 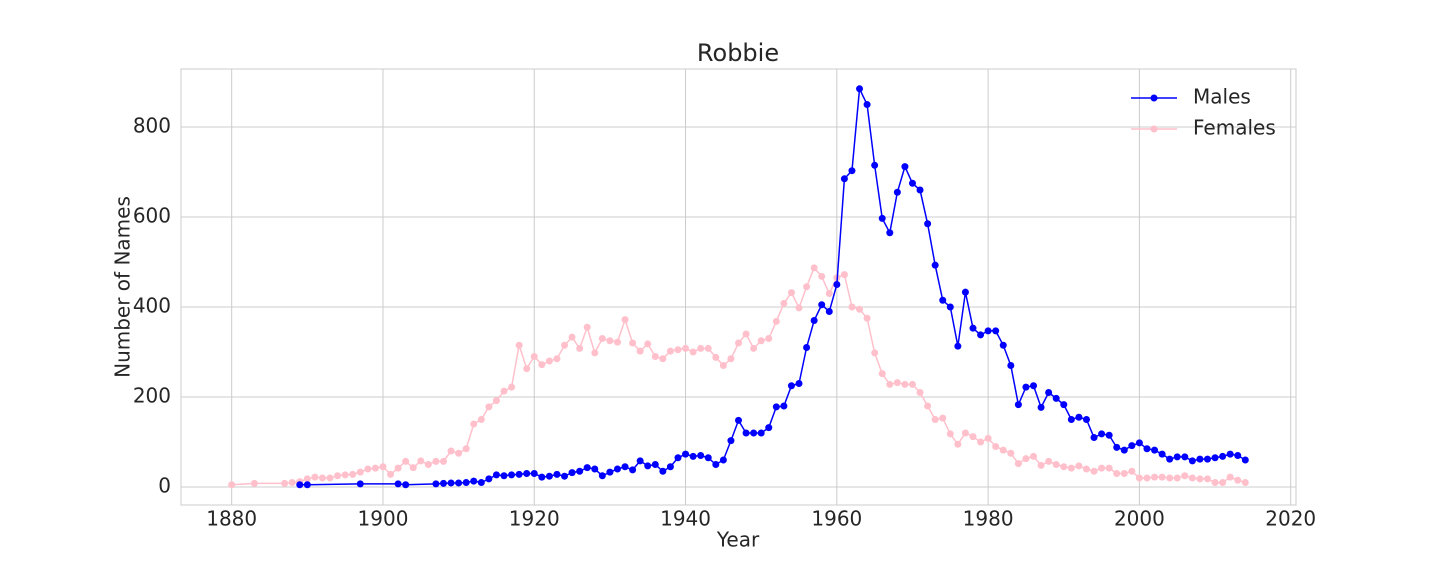 I want to click on x-axis-label: Year, so click(x=738, y=540).